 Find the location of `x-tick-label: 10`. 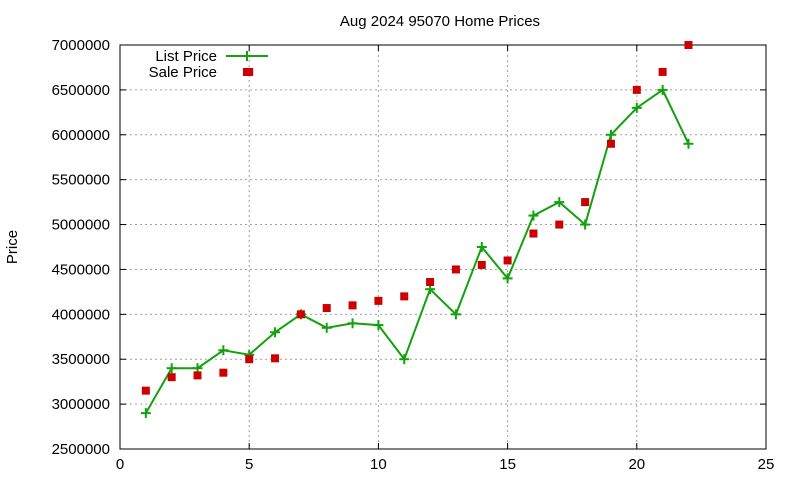

x-tick-label: 10 is located at coordinates (378, 464).